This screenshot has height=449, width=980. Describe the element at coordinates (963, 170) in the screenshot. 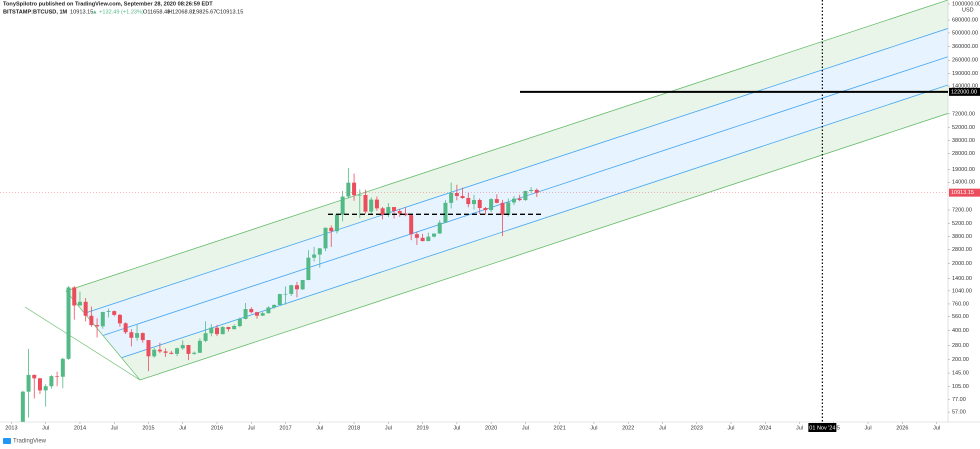

I see `y-tick-label: 19000.00` at that location.